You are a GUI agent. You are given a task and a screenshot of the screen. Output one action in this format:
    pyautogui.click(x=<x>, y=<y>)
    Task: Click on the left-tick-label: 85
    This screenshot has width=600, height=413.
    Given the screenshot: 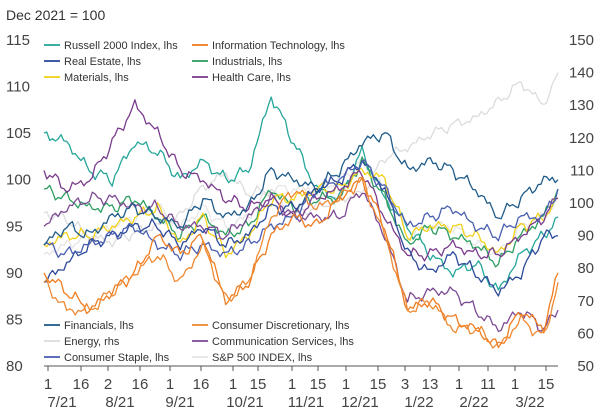 What is the action you would take?
    pyautogui.click(x=14, y=319)
    